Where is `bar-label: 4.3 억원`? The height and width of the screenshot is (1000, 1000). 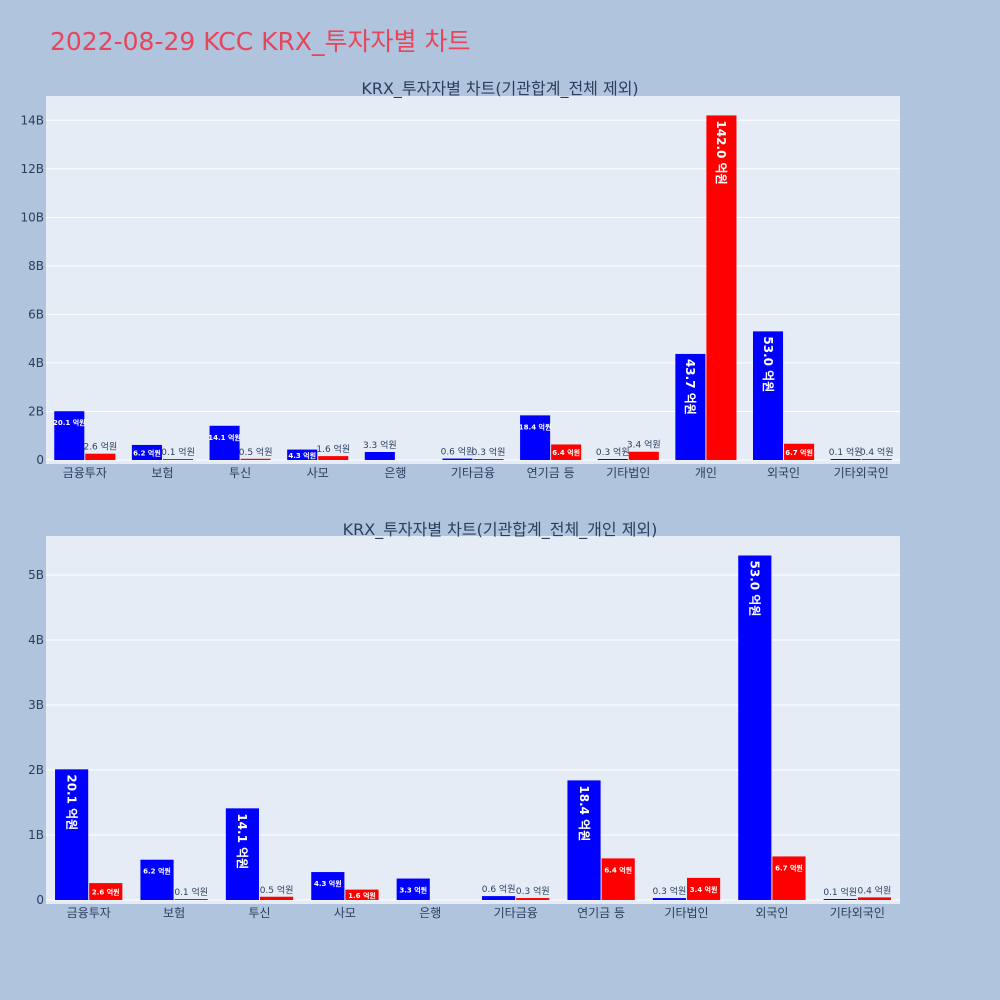
bar-label: 4.3 억원 is located at coordinates (302, 455).